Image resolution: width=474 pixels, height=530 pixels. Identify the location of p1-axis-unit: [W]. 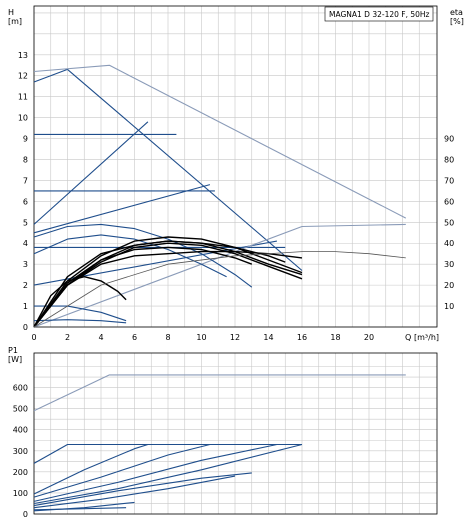
(15, 359).